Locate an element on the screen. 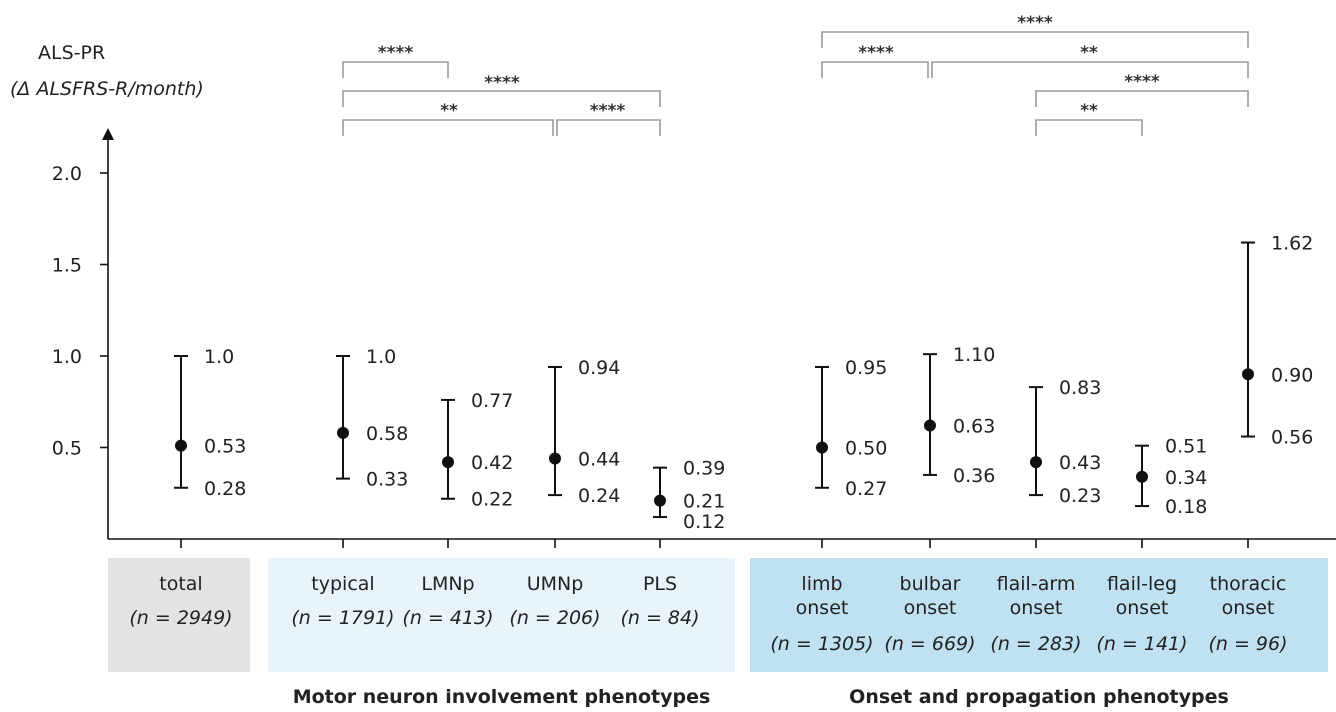  category-label: flail-leg onset (n = 141) is located at coordinates (1142, 614).